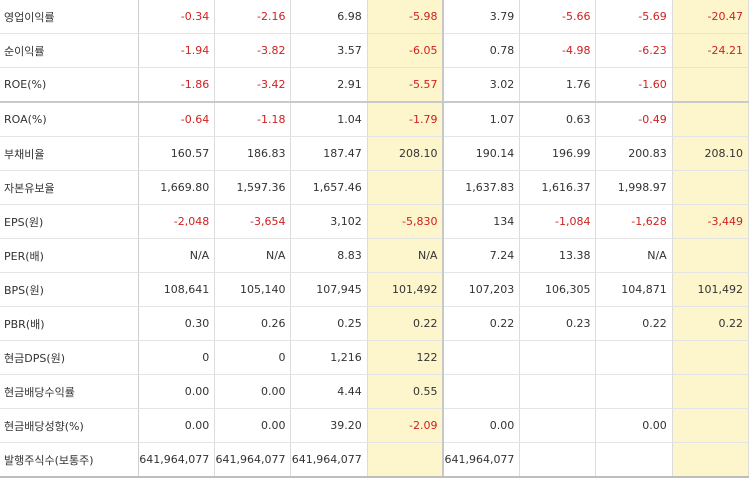 This screenshot has width=749, height=481. What do you see at coordinates (482, 289) in the screenshot?
I see `table-cell: 107,203` at bounding box center [482, 289].